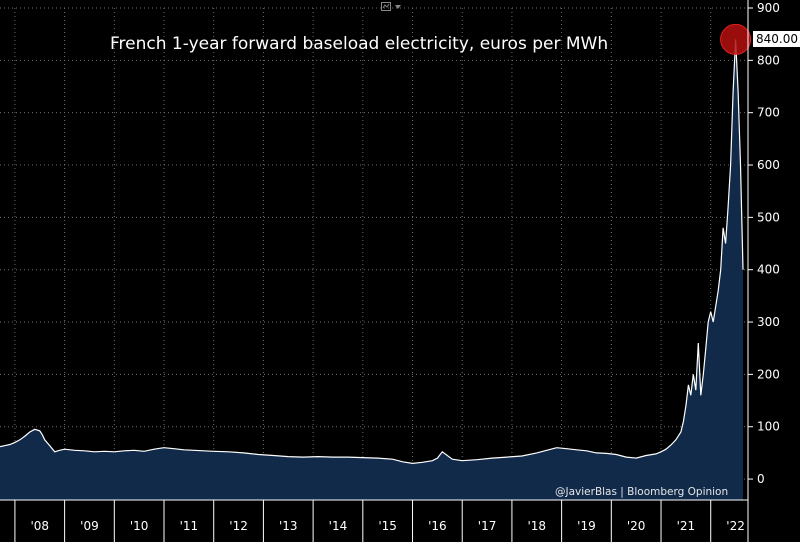 The width and height of the screenshot is (800, 542). Describe the element at coordinates (768, 270) in the screenshot. I see `y-tick-label: 400` at that location.